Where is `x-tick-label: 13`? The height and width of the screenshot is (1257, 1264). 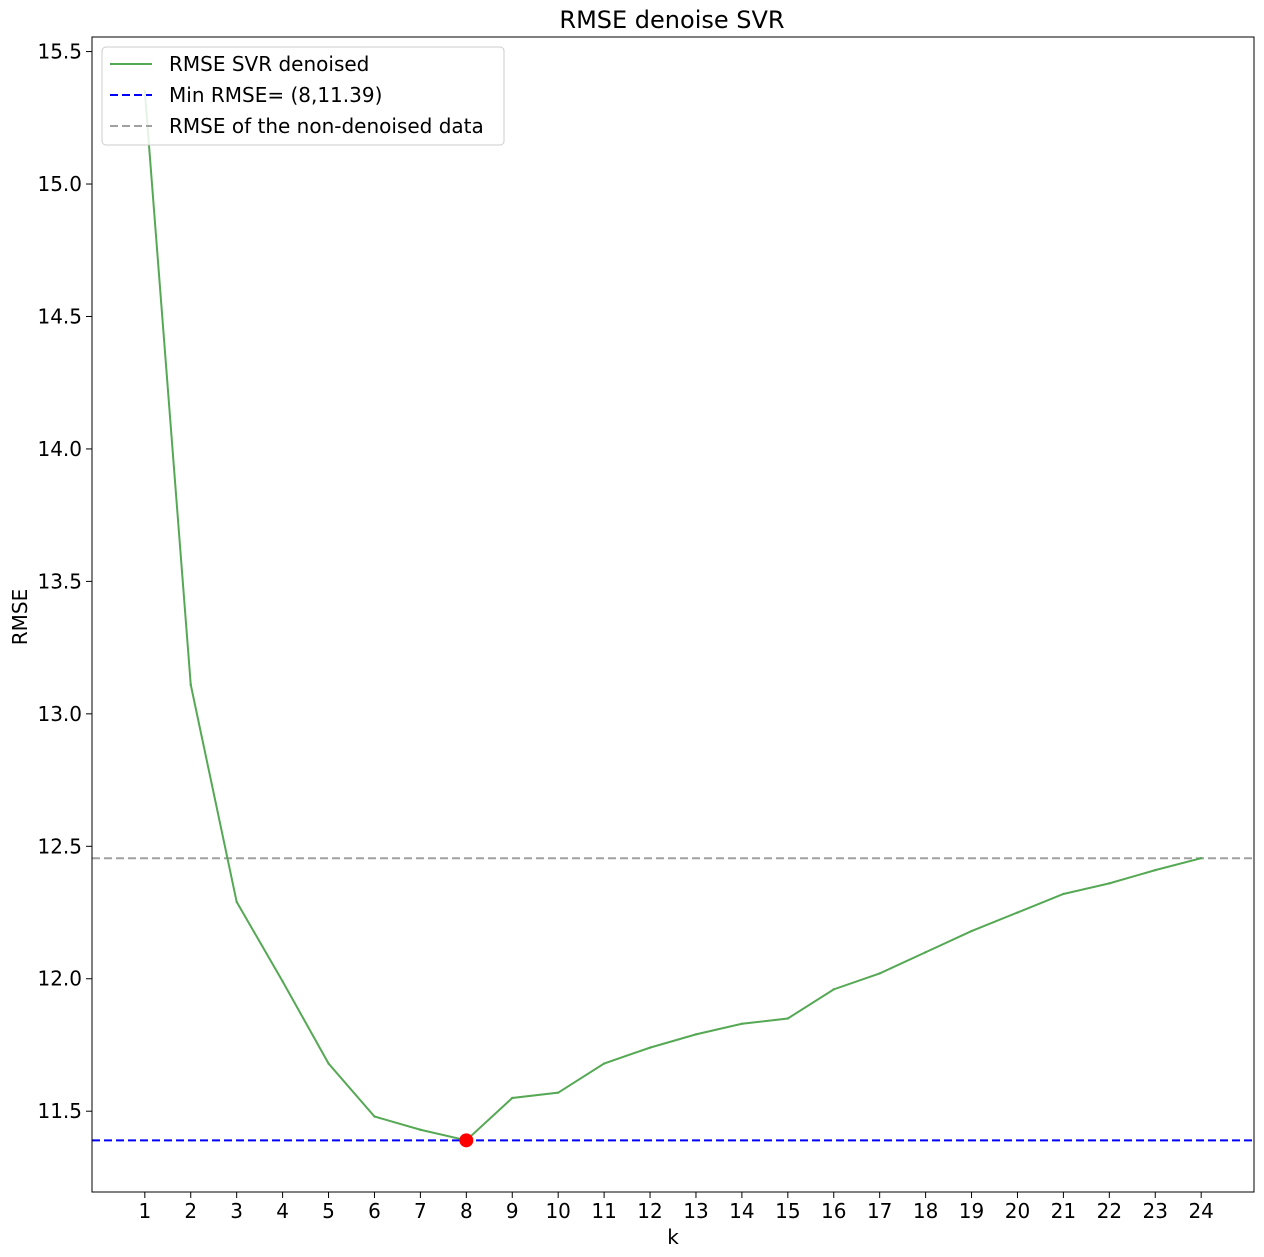 x-tick-label: 13 is located at coordinates (695, 1211).